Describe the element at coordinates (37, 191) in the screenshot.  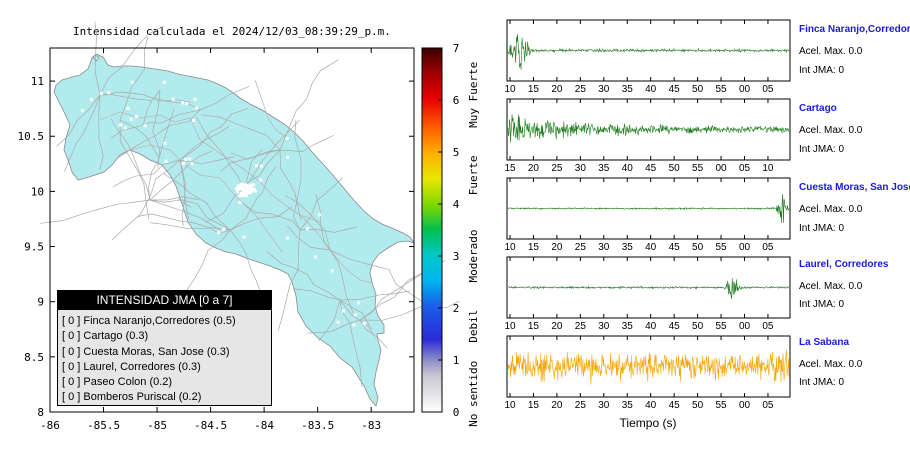
I see `y-tick-label: 10` at that location.